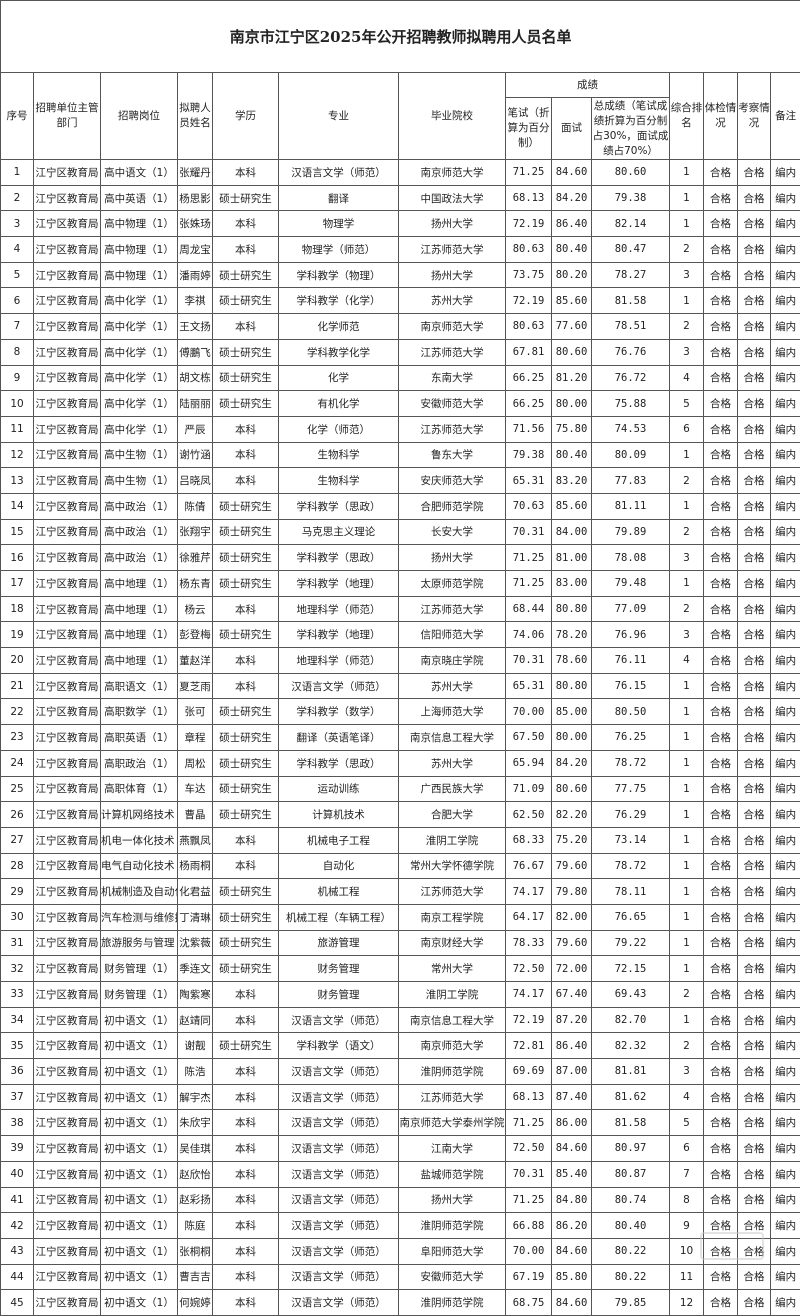 This screenshot has height=1316, width=800. What do you see at coordinates (139, 532) in the screenshot?
I see `cell-position: 高中政治（1）` at bounding box center [139, 532].